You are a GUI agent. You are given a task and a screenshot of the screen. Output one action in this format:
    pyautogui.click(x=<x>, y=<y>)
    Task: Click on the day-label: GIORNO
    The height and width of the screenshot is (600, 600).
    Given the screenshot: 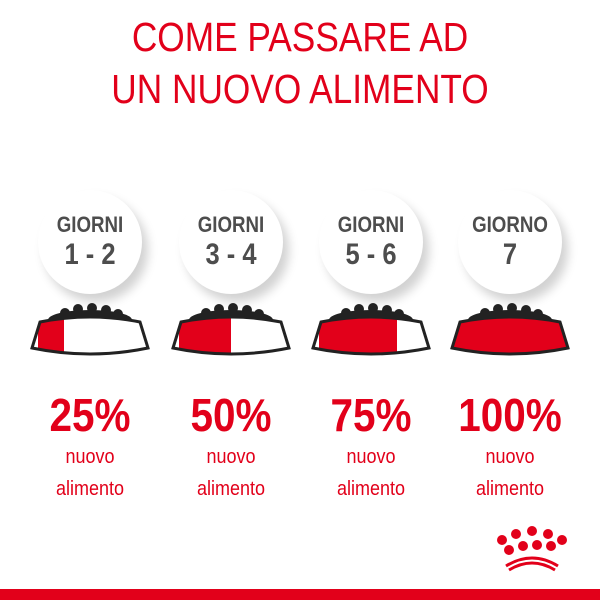 What is the action you would take?
    pyautogui.click(x=510, y=224)
    